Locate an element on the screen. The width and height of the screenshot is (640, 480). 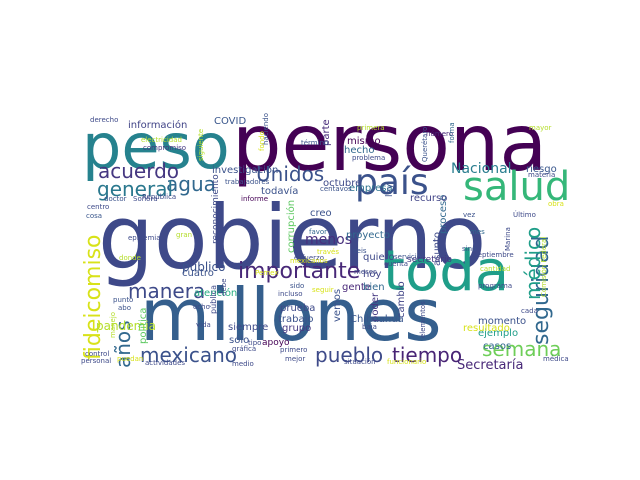
word-resultado: resultado is located at coordinates (486, 328).